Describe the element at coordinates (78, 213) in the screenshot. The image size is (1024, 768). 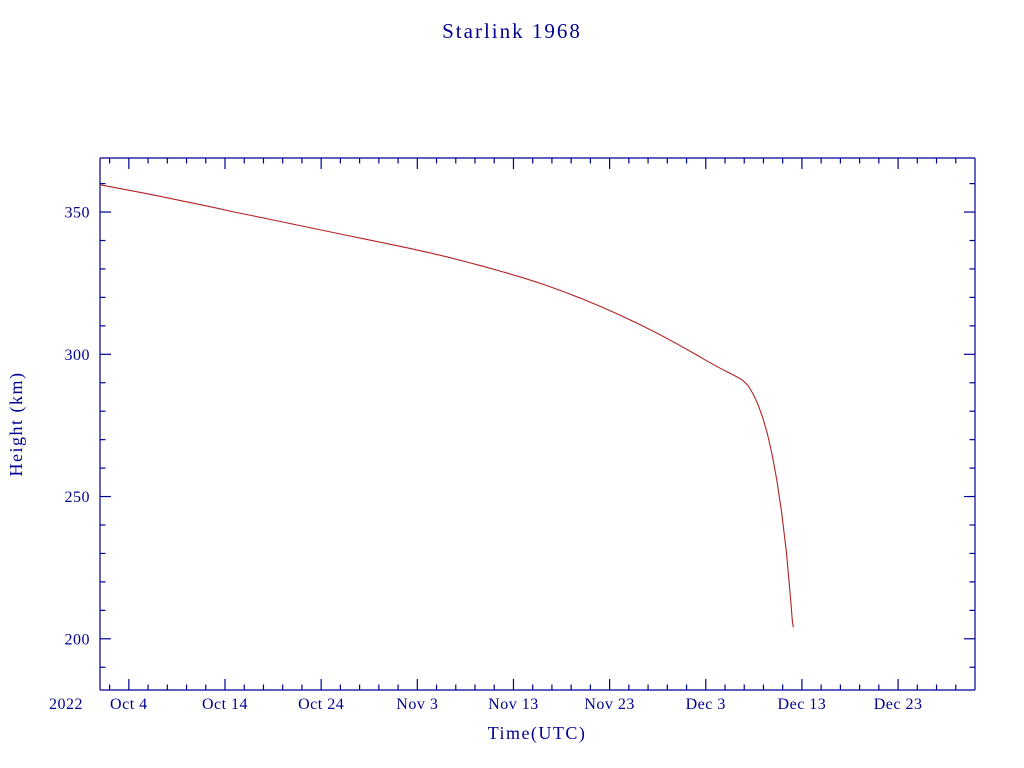
I see `tick-label: 350` at that location.